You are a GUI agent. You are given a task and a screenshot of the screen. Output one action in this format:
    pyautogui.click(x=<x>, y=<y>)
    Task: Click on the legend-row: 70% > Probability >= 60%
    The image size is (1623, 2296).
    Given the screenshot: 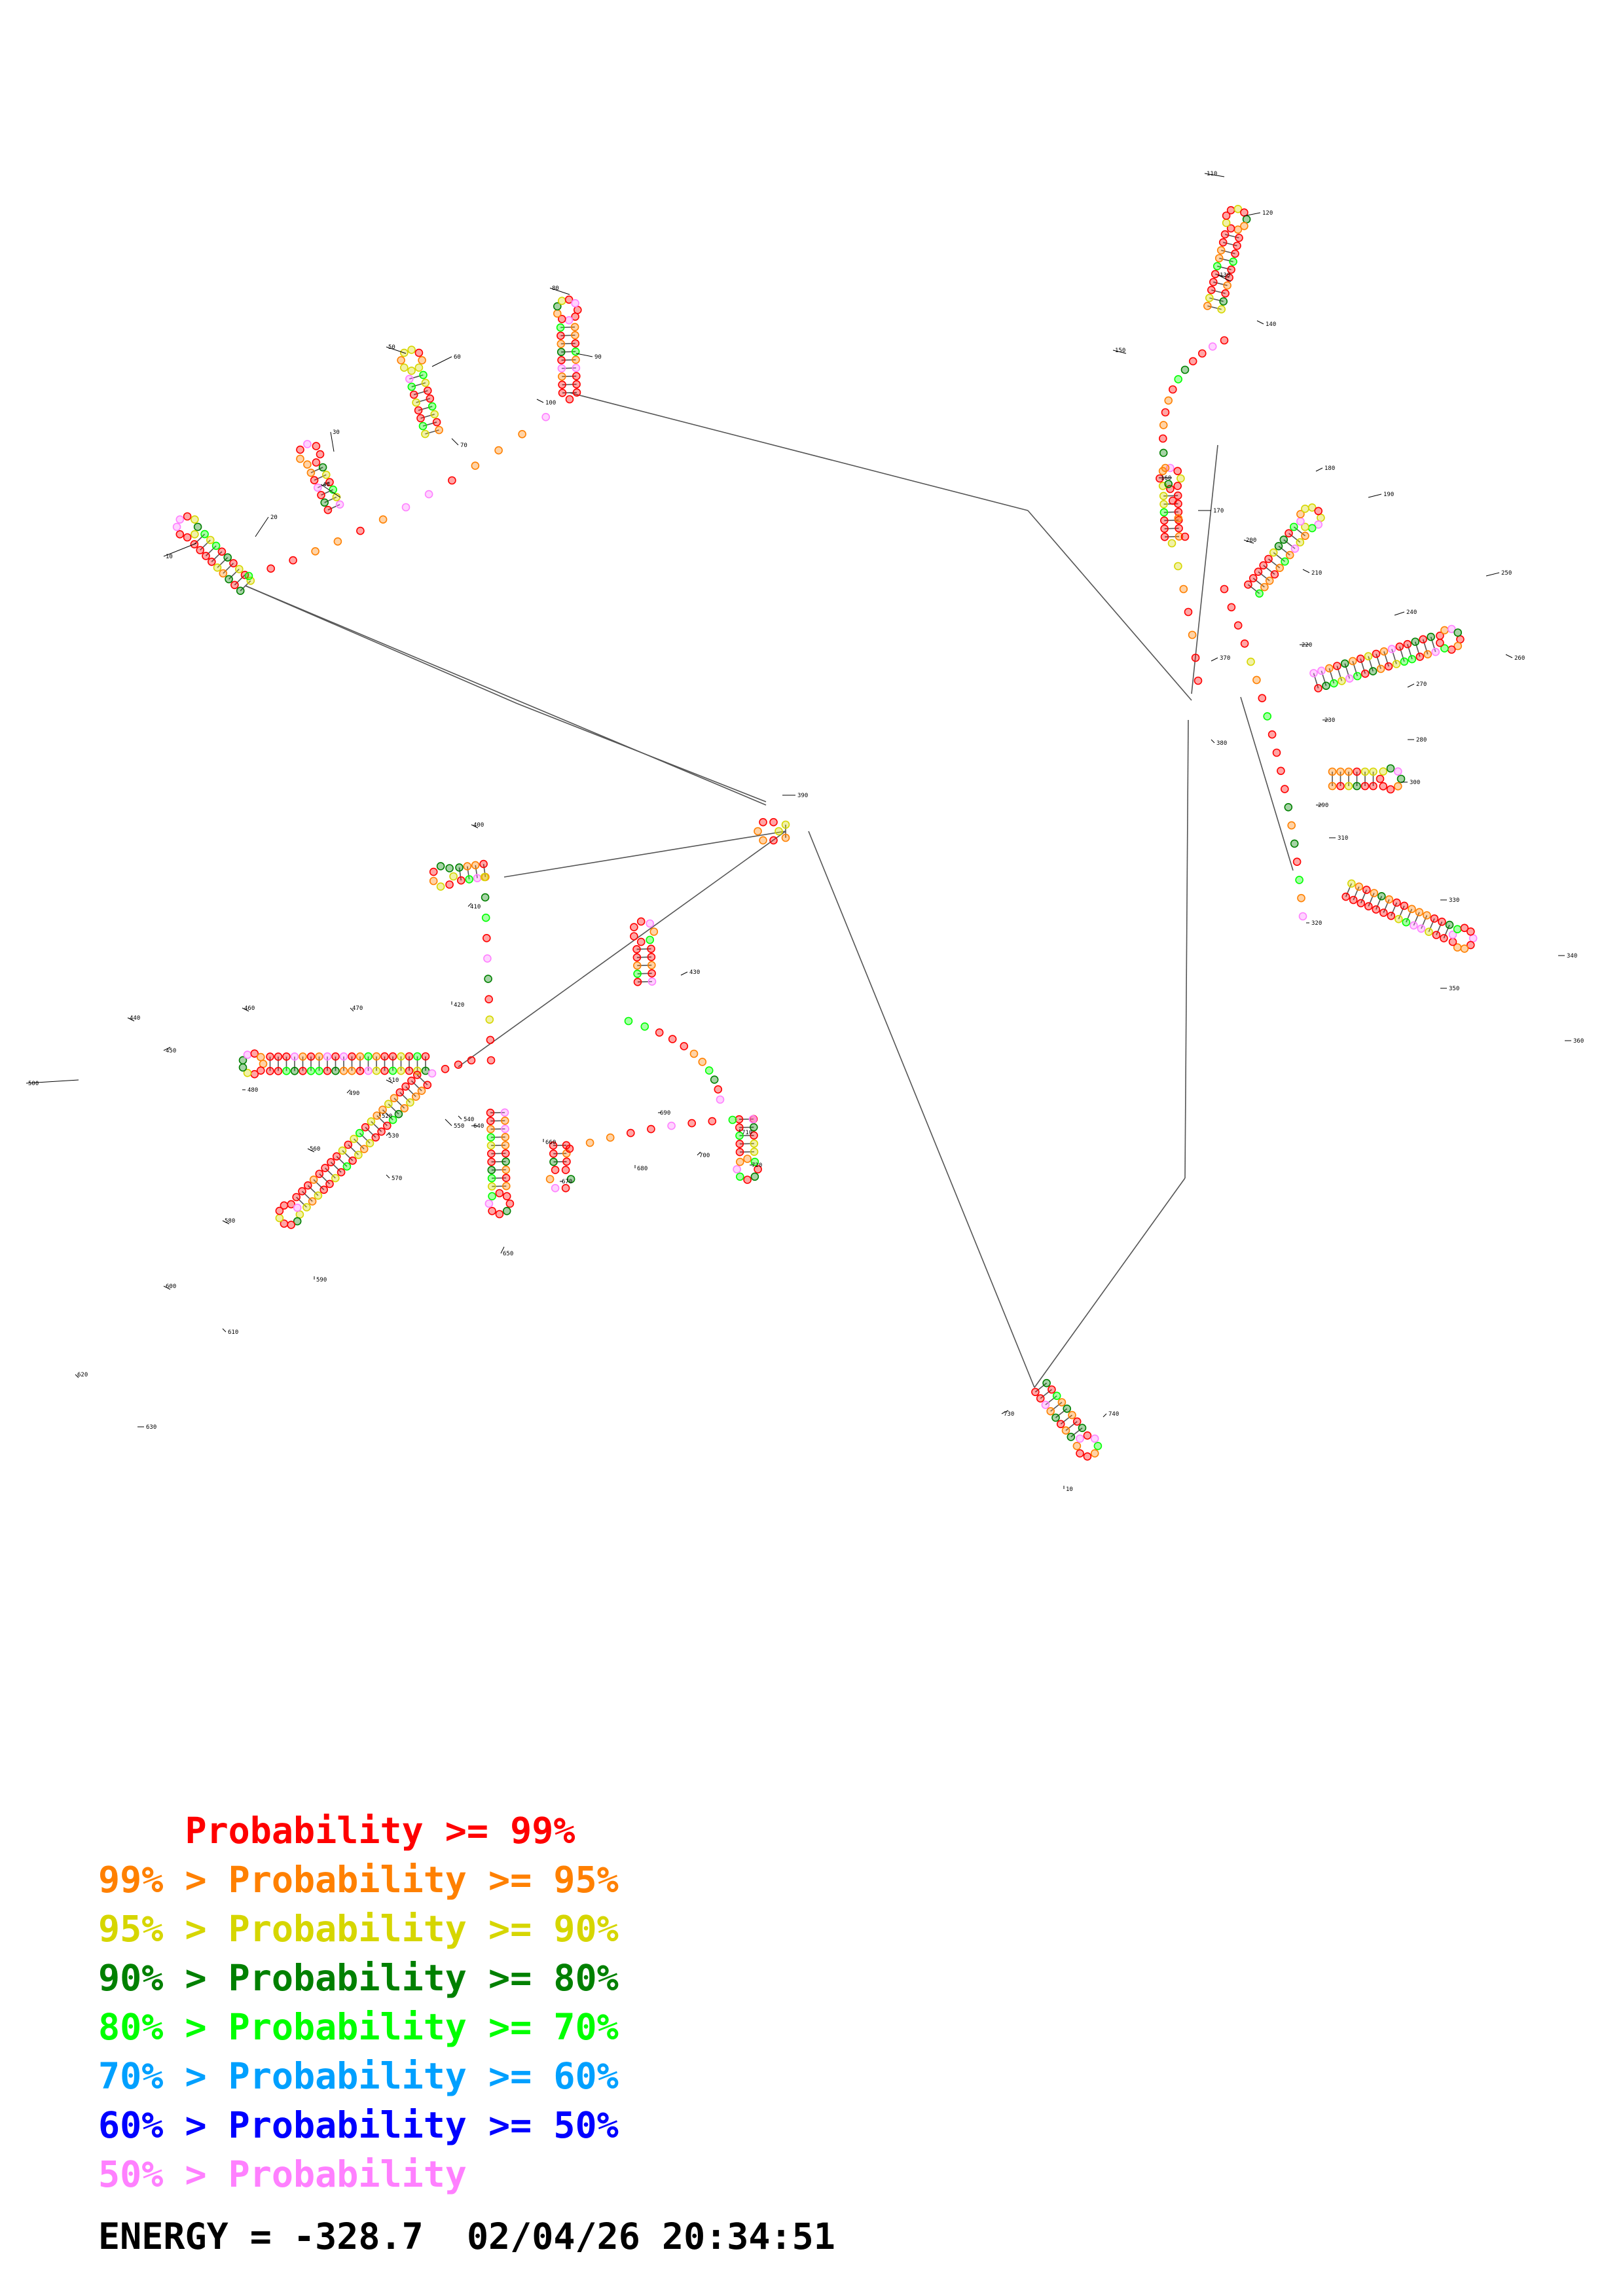 What is the action you would take?
    pyautogui.click(x=358, y=2076)
    